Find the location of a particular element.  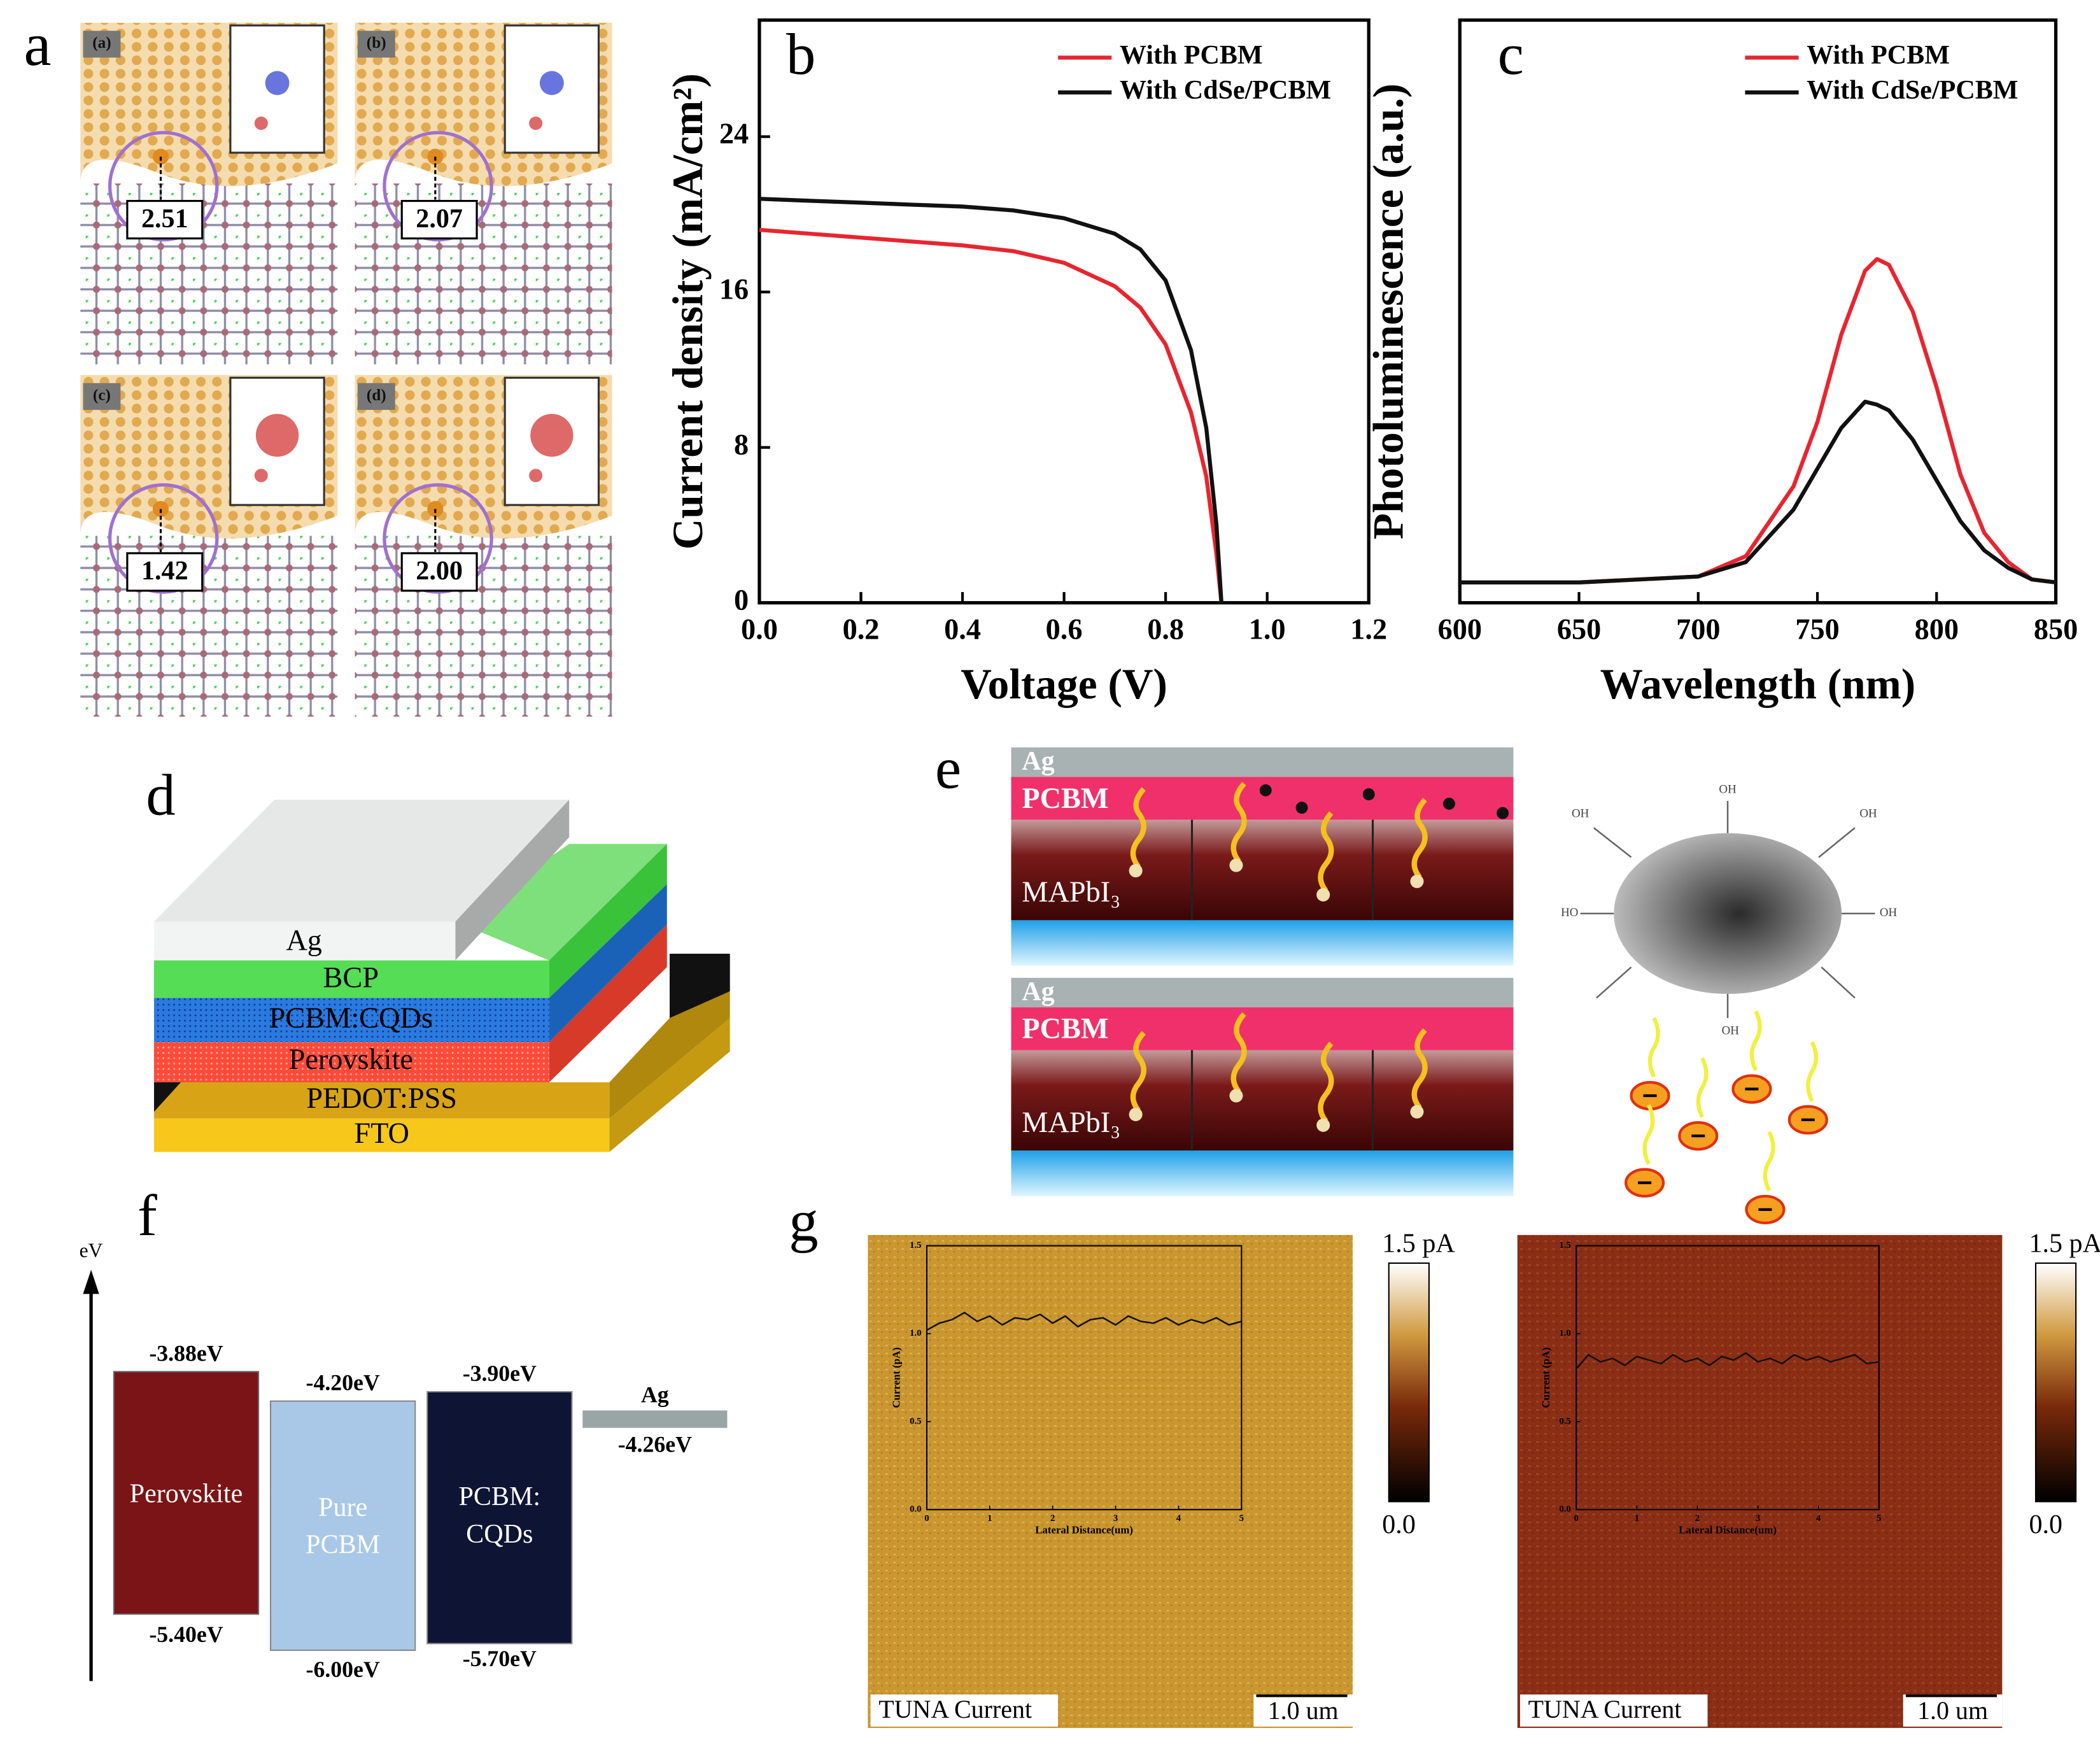

material-label: PCBM is located at coordinates (343, 1545).